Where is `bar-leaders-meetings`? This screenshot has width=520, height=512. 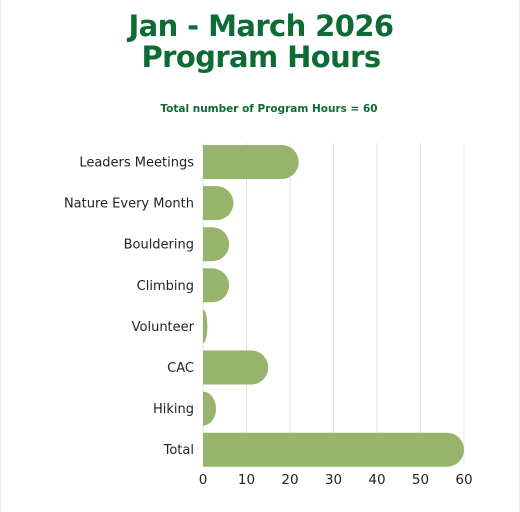 bar-leaders-meetings is located at coordinates (251, 162).